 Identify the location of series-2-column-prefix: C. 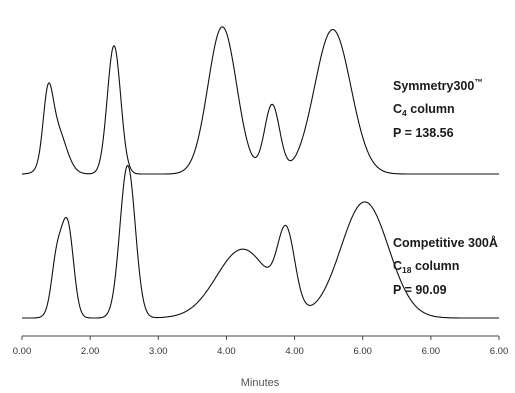
(397, 266).